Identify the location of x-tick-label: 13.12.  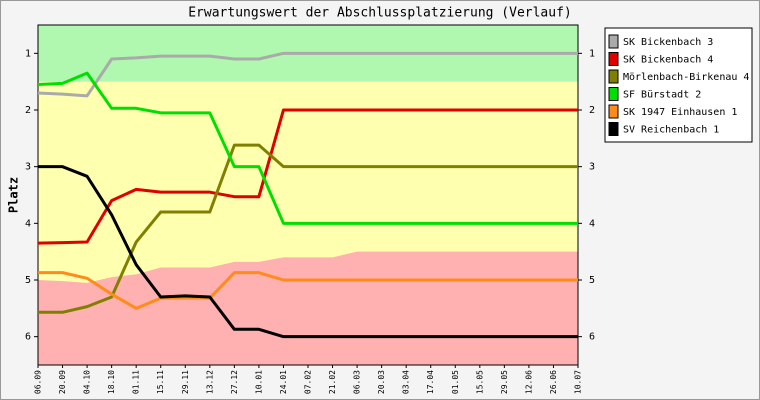
(209, 382).